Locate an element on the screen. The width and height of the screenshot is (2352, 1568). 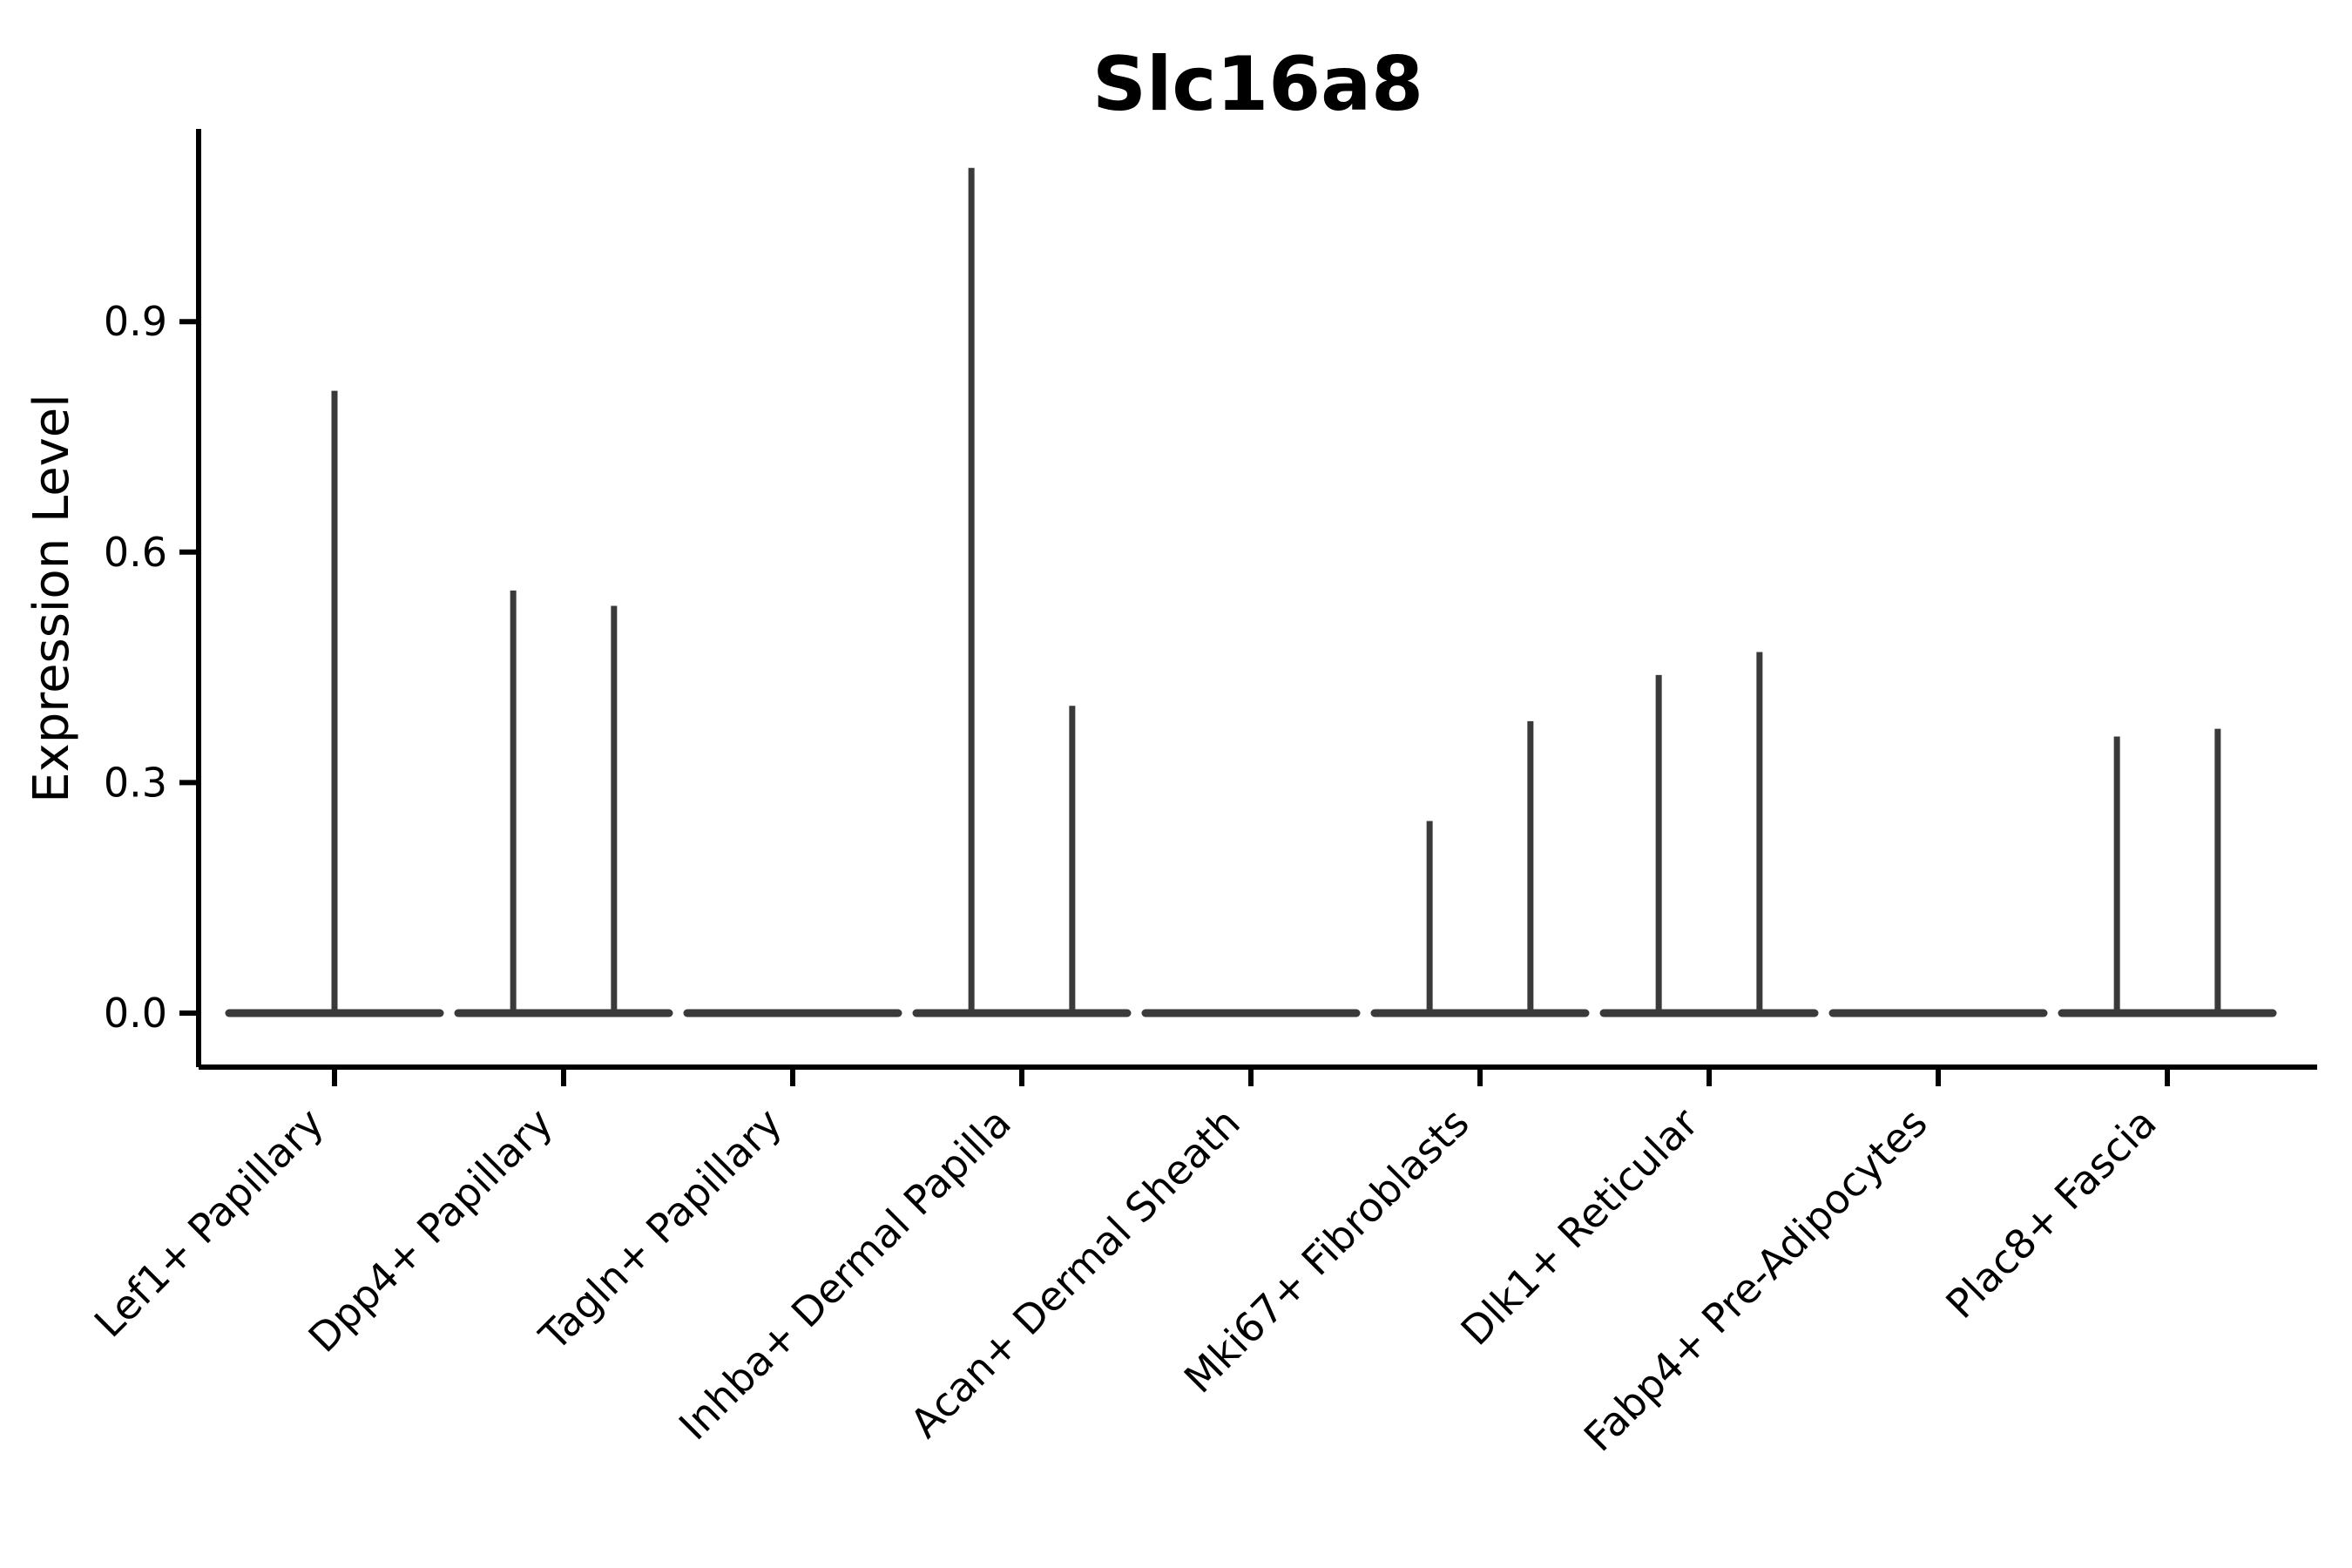
y-tick-label: 0.6 is located at coordinates (135, 552).